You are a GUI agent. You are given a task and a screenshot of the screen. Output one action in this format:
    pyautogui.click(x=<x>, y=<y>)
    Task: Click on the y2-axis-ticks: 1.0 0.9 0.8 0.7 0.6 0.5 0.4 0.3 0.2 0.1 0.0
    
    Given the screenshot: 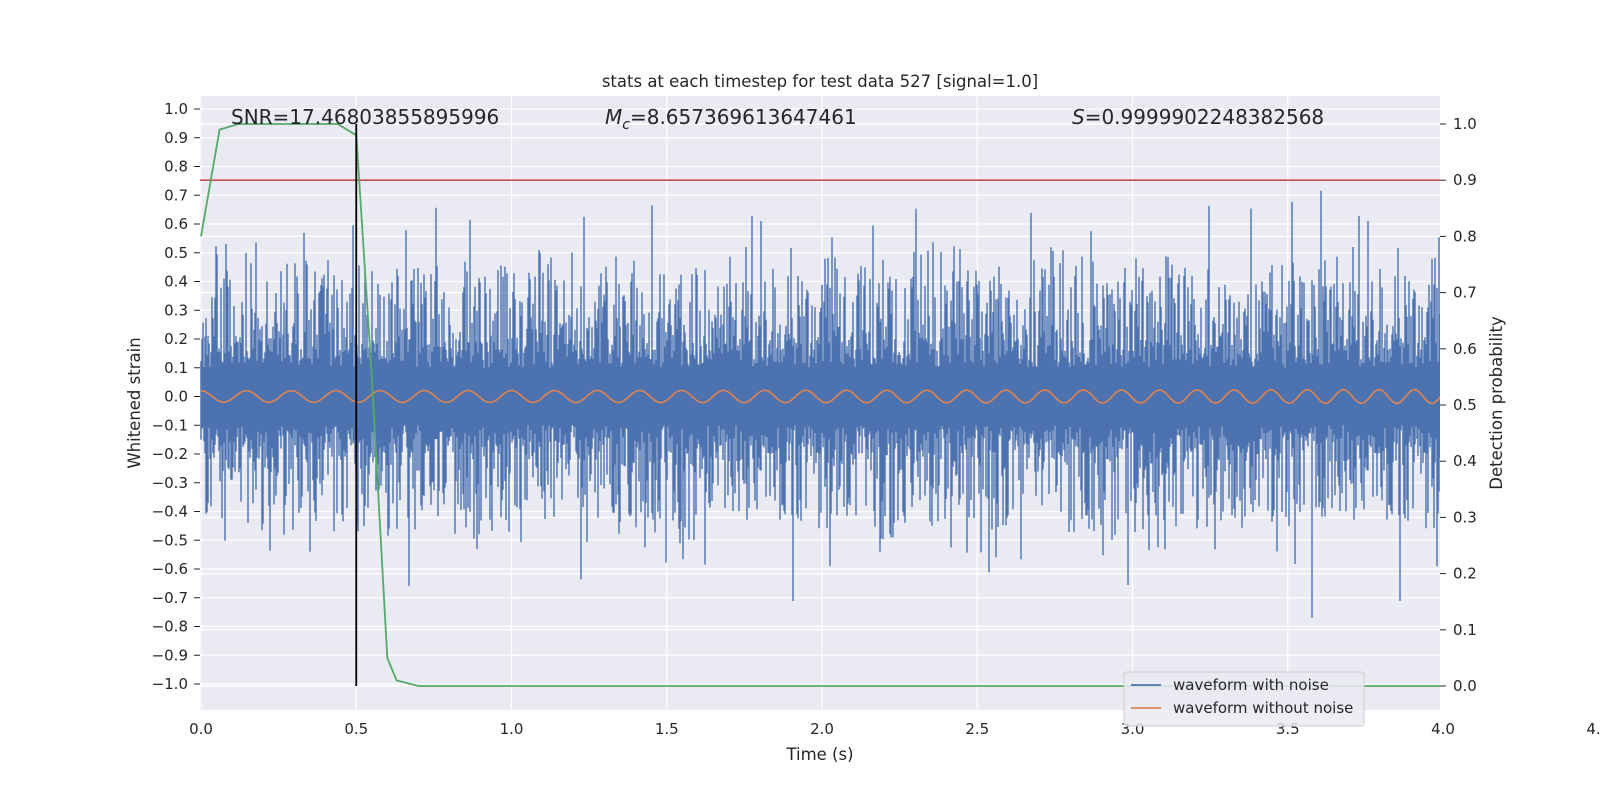 What is the action you would take?
    pyautogui.click(x=1458, y=405)
    